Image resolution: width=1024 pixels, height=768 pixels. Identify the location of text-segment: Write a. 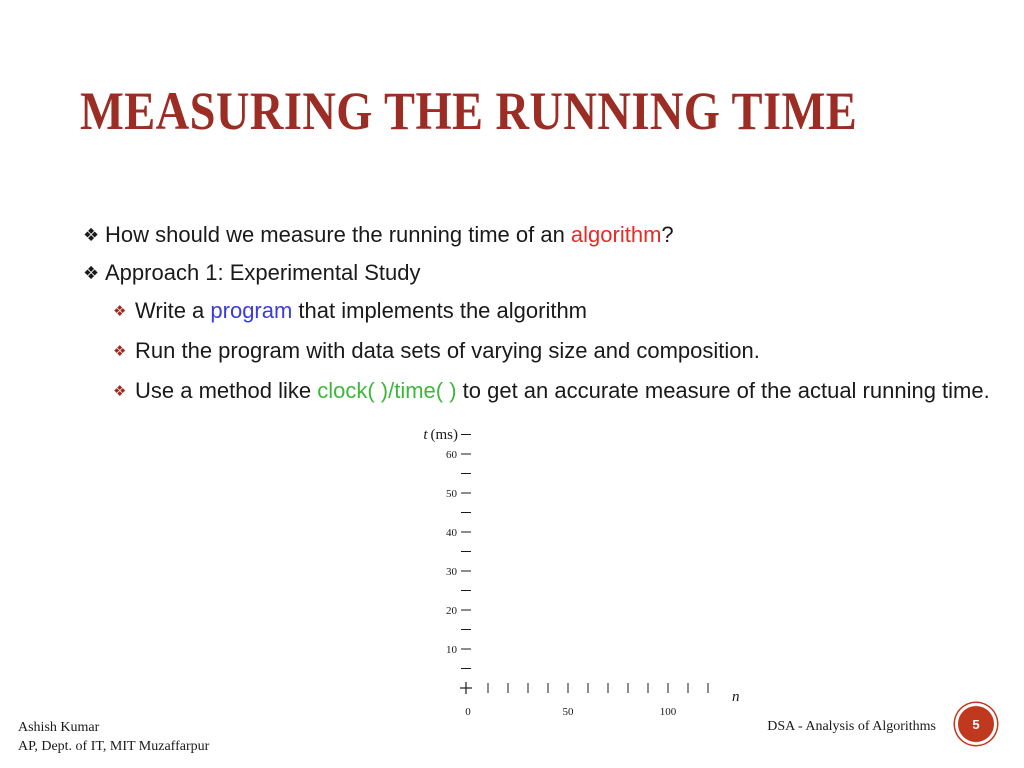
(173, 310).